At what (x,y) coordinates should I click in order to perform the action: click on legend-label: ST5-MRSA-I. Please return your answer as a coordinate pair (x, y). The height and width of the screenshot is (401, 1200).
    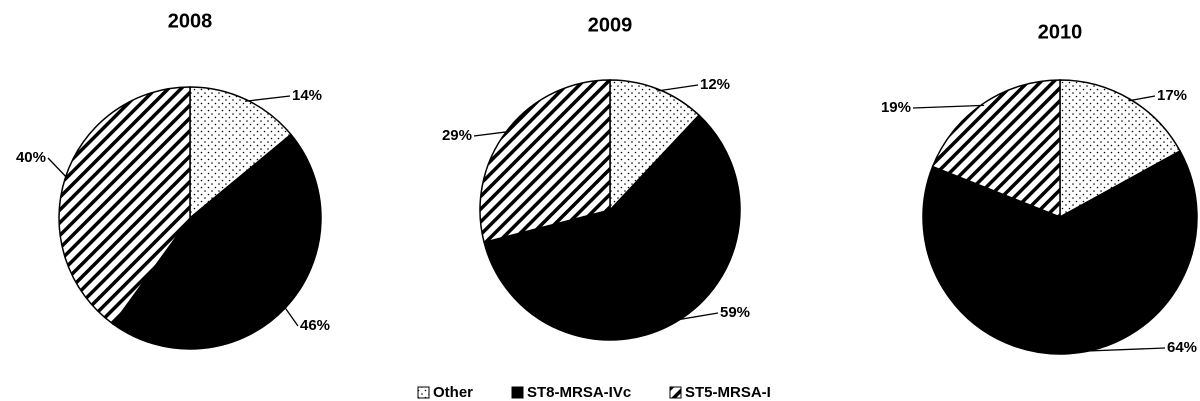
    Looking at the image, I should click on (728, 392).